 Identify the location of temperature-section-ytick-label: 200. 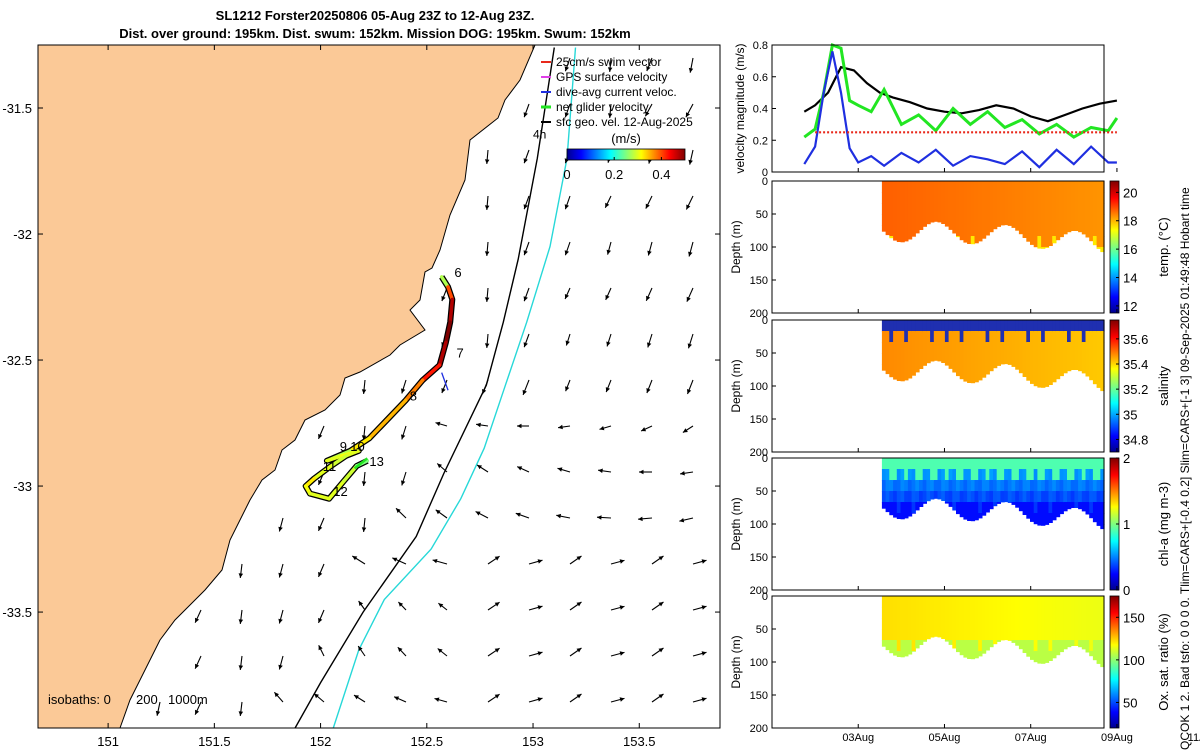
(759, 314).